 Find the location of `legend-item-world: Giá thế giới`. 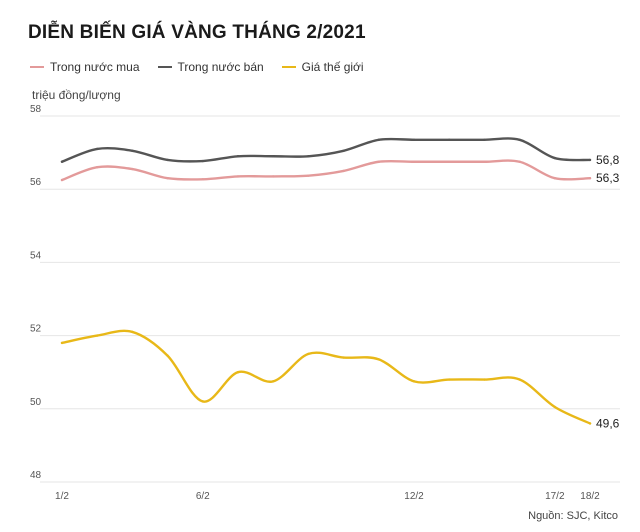

legend-item-world: Giá thế giới is located at coordinates (322, 67).